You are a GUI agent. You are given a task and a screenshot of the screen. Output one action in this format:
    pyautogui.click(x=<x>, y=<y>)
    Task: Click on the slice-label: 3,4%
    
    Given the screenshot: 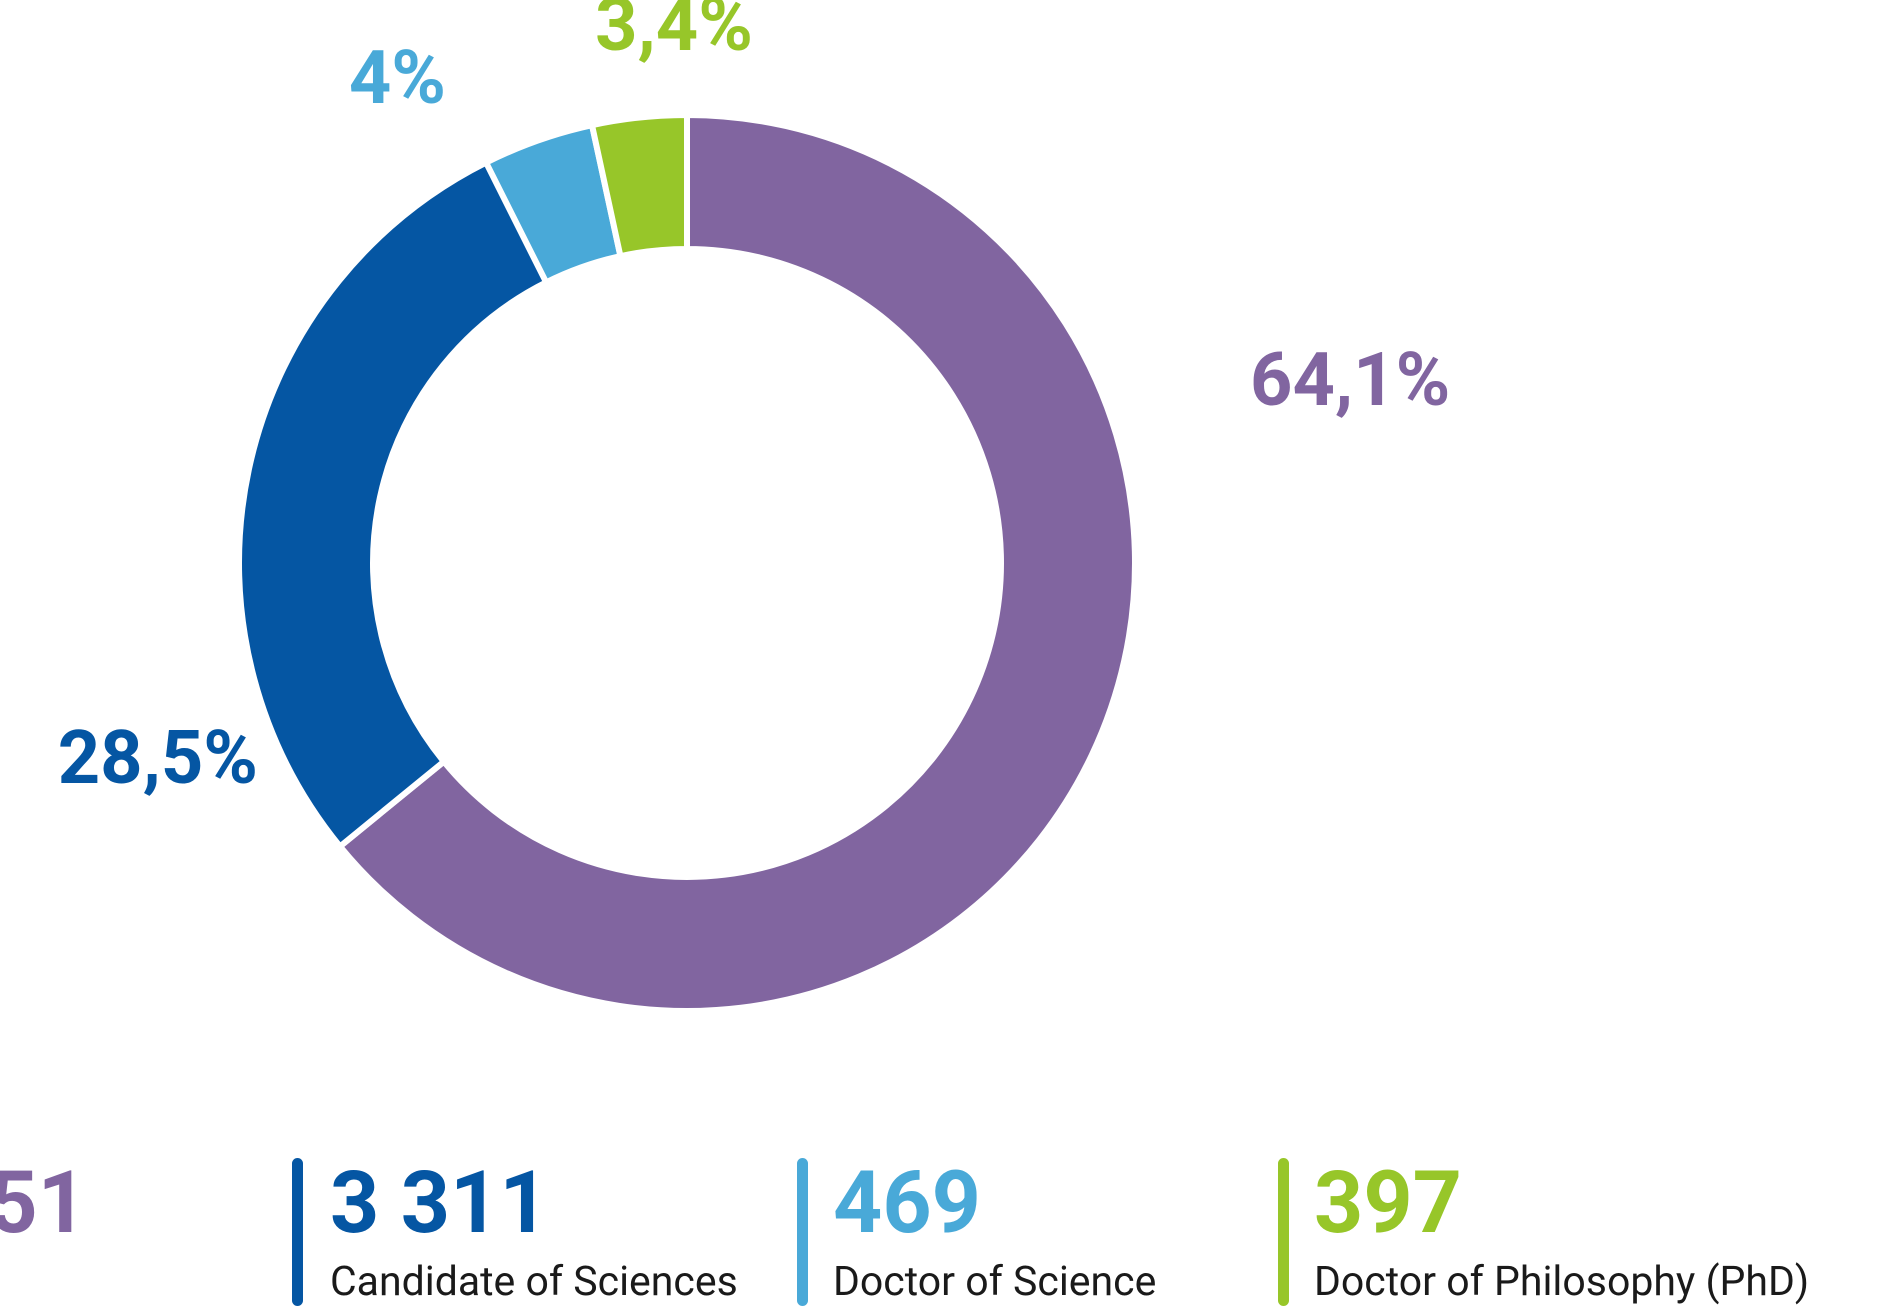 What is the action you would take?
    pyautogui.click(x=674, y=34)
    